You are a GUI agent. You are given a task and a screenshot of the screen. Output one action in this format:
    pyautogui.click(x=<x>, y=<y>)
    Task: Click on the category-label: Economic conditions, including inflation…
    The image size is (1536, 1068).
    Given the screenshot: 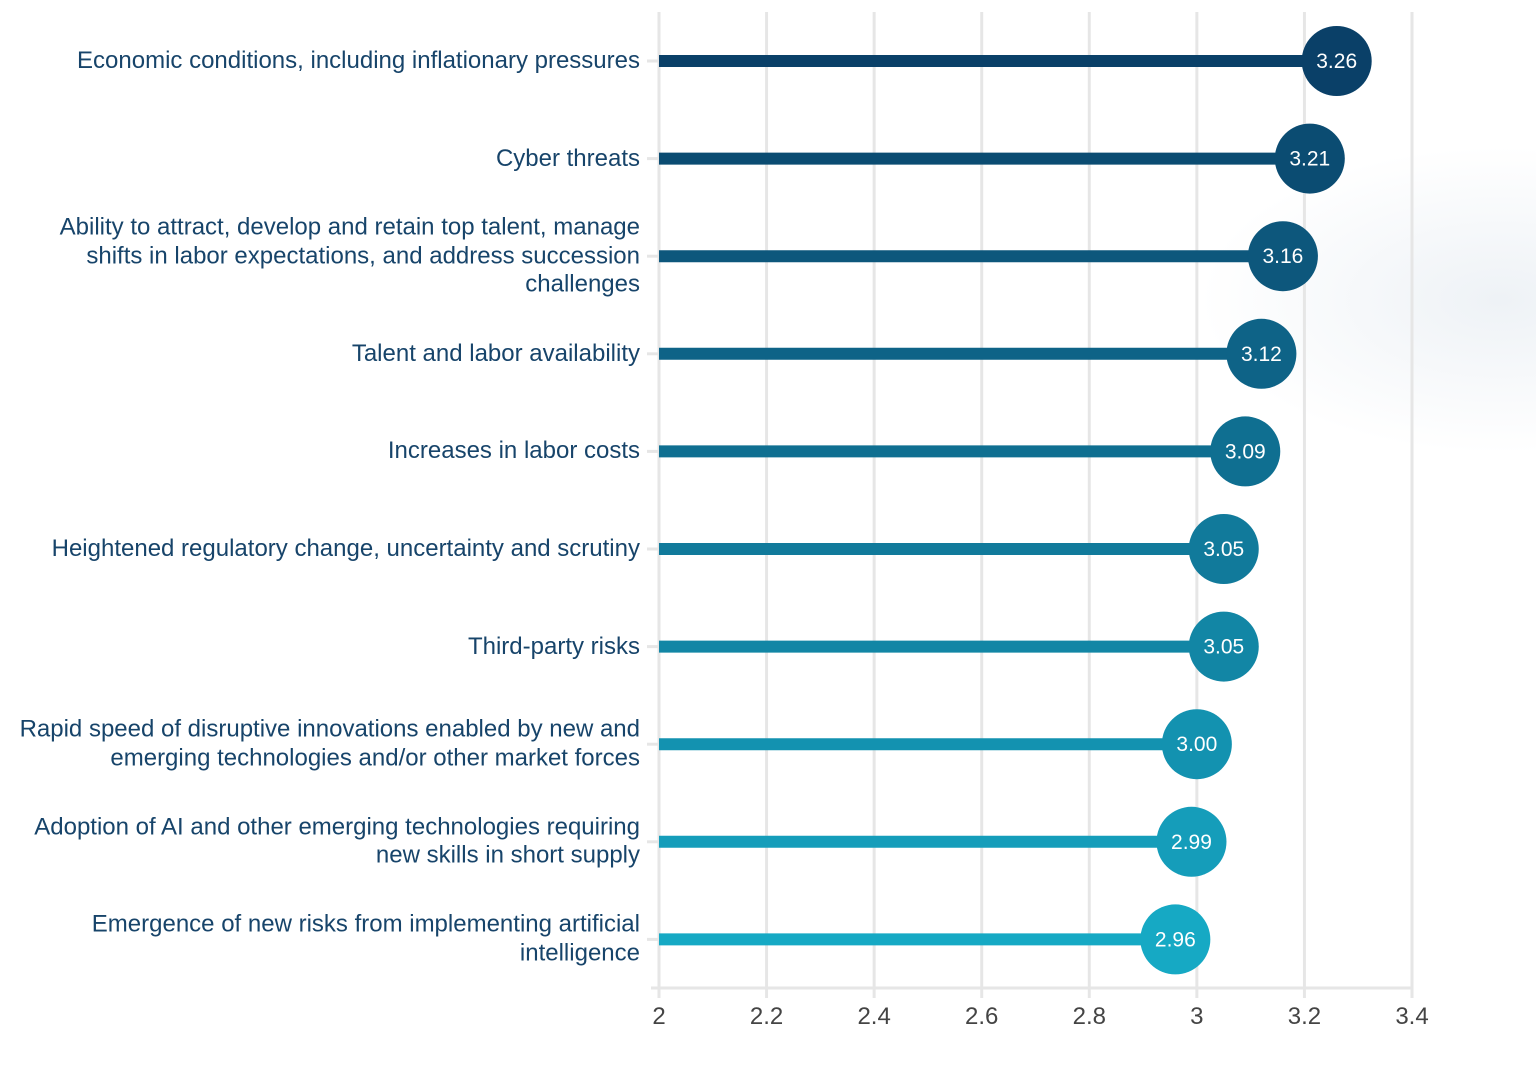 What is the action you would take?
    pyautogui.click(x=358, y=60)
    